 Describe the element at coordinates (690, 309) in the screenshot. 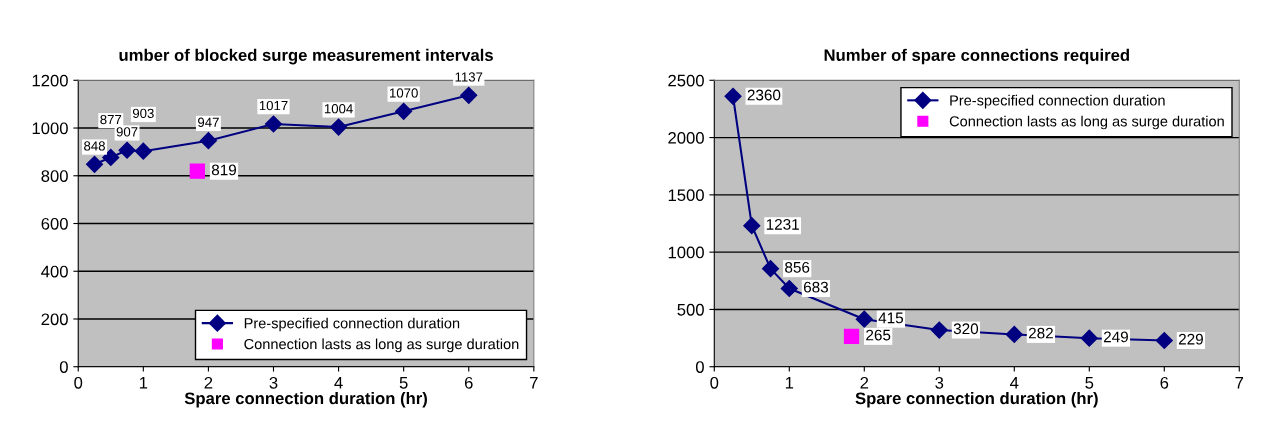

I see `y-tick-label: 500` at that location.